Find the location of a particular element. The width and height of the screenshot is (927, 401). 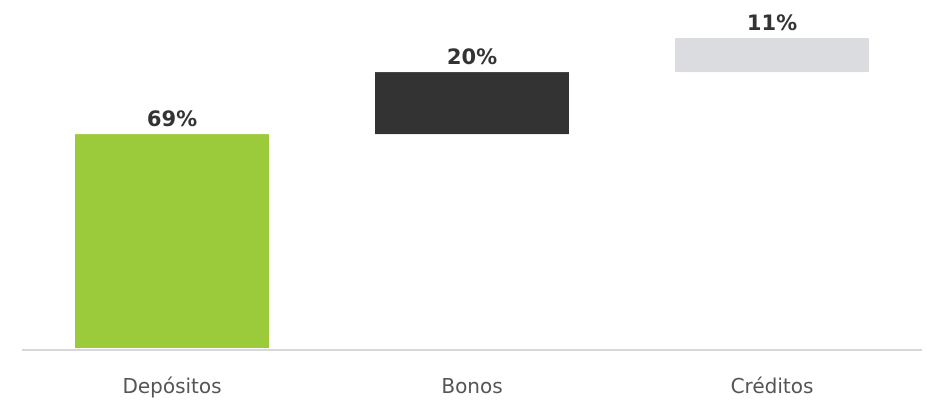

bar-bonos is located at coordinates (472, 103).